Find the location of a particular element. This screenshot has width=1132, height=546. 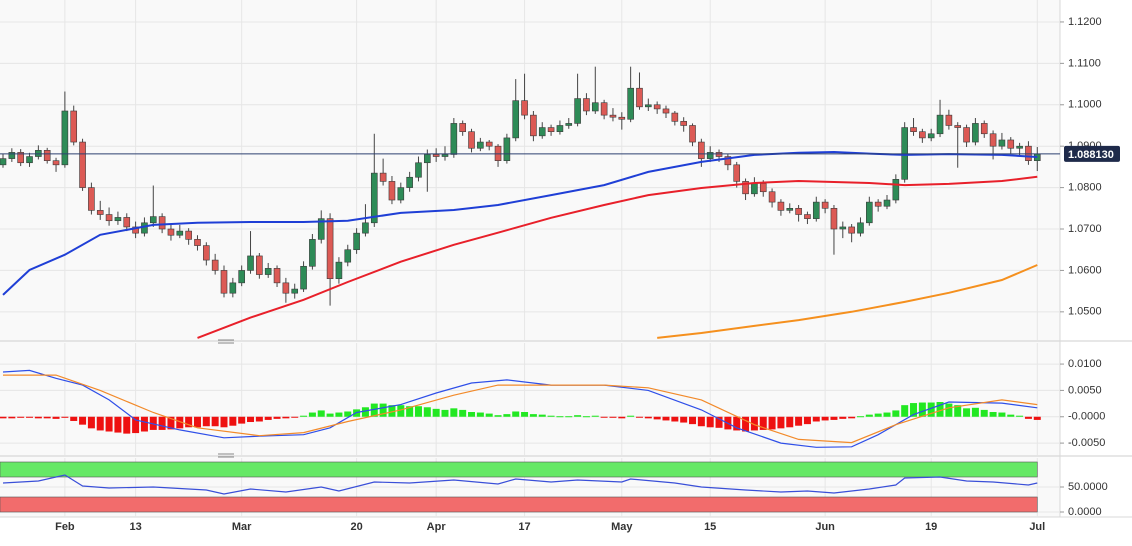

x-tick-label: Apr is located at coordinates (437, 527).